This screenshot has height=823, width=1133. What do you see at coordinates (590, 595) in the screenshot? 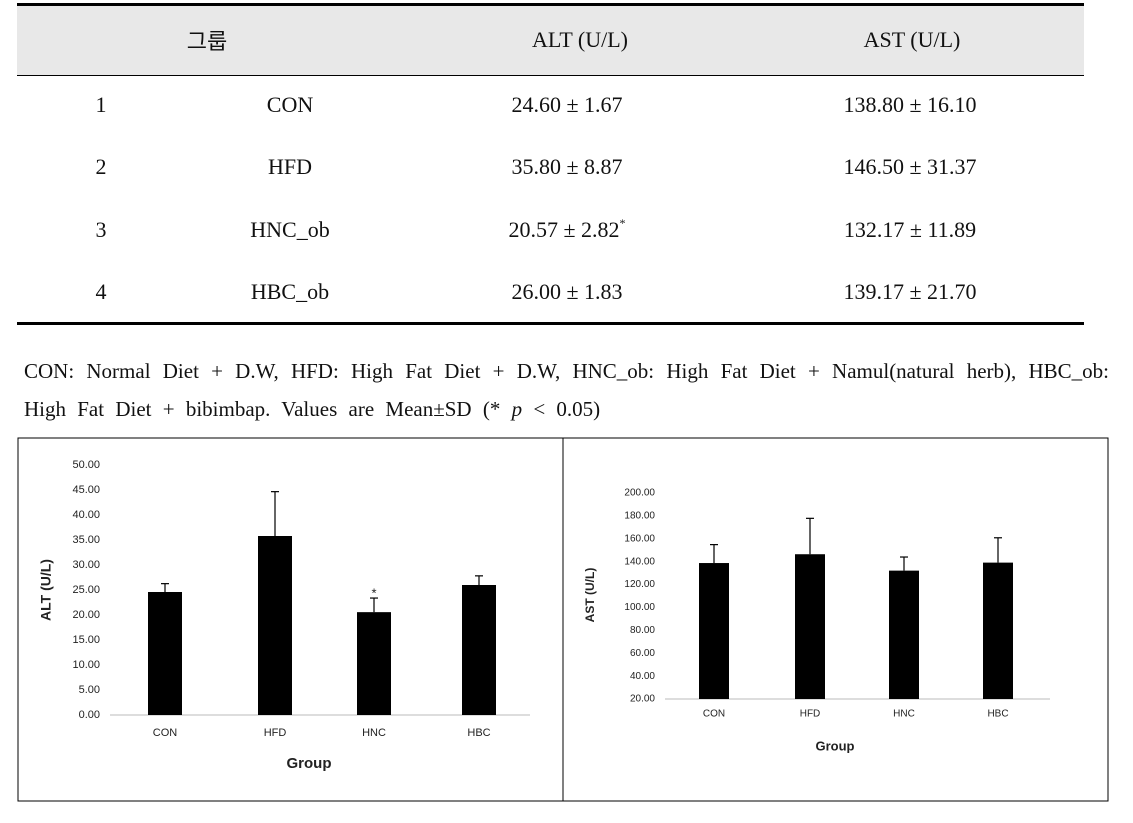
I see `y-axis-title: AST (U/L)` at bounding box center [590, 595].